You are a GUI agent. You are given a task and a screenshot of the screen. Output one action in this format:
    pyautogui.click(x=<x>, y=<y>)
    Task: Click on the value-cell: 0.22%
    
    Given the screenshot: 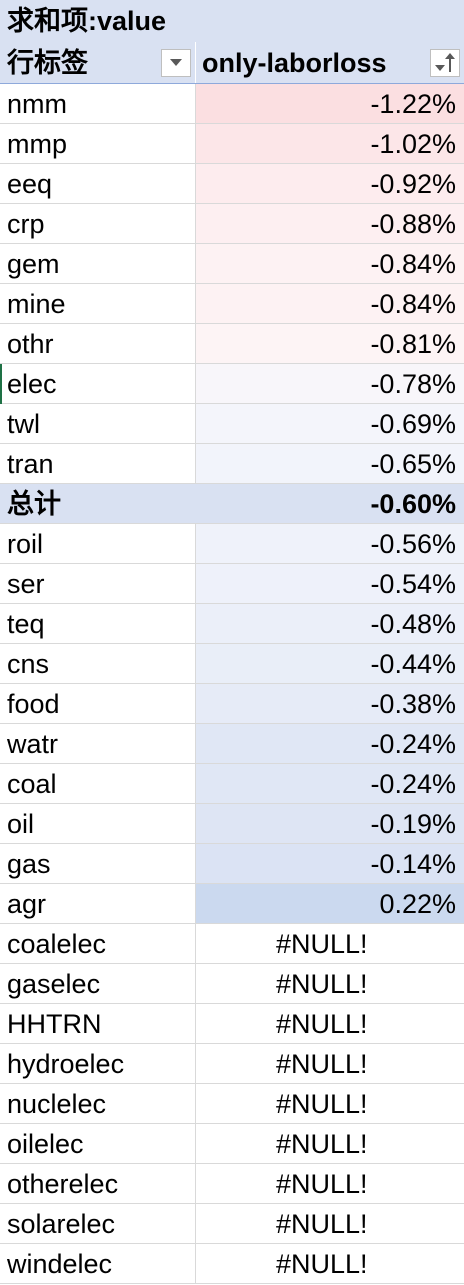 What is the action you would take?
    pyautogui.click(x=330, y=903)
    